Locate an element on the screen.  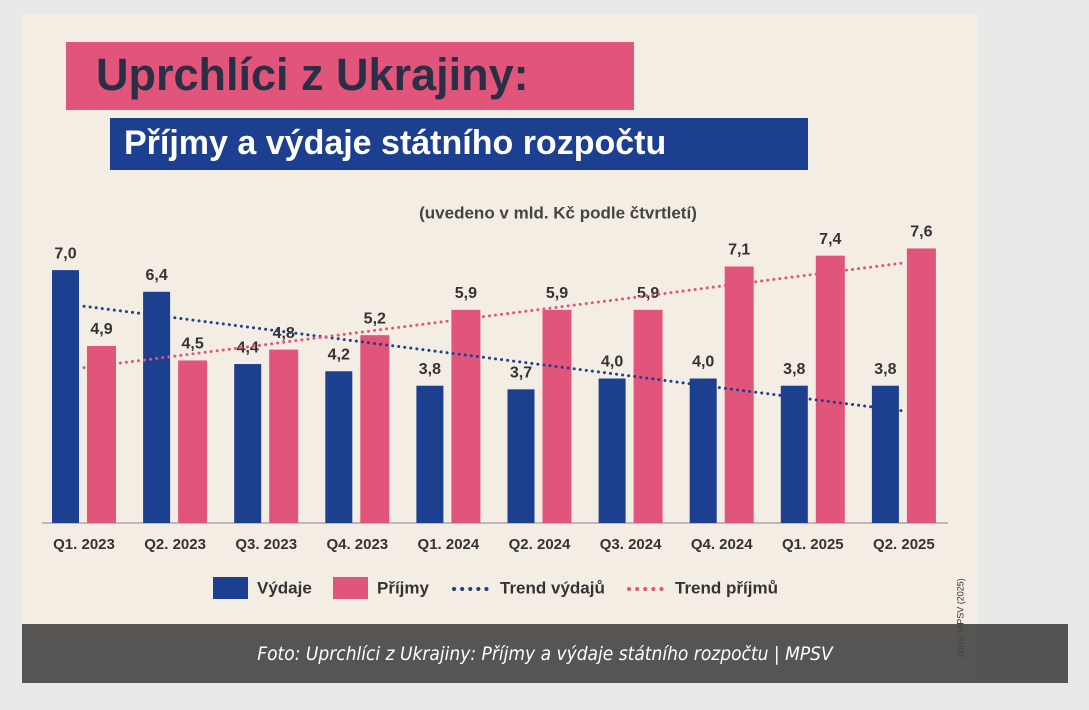
subtitle-box is located at coordinates (459, 144).